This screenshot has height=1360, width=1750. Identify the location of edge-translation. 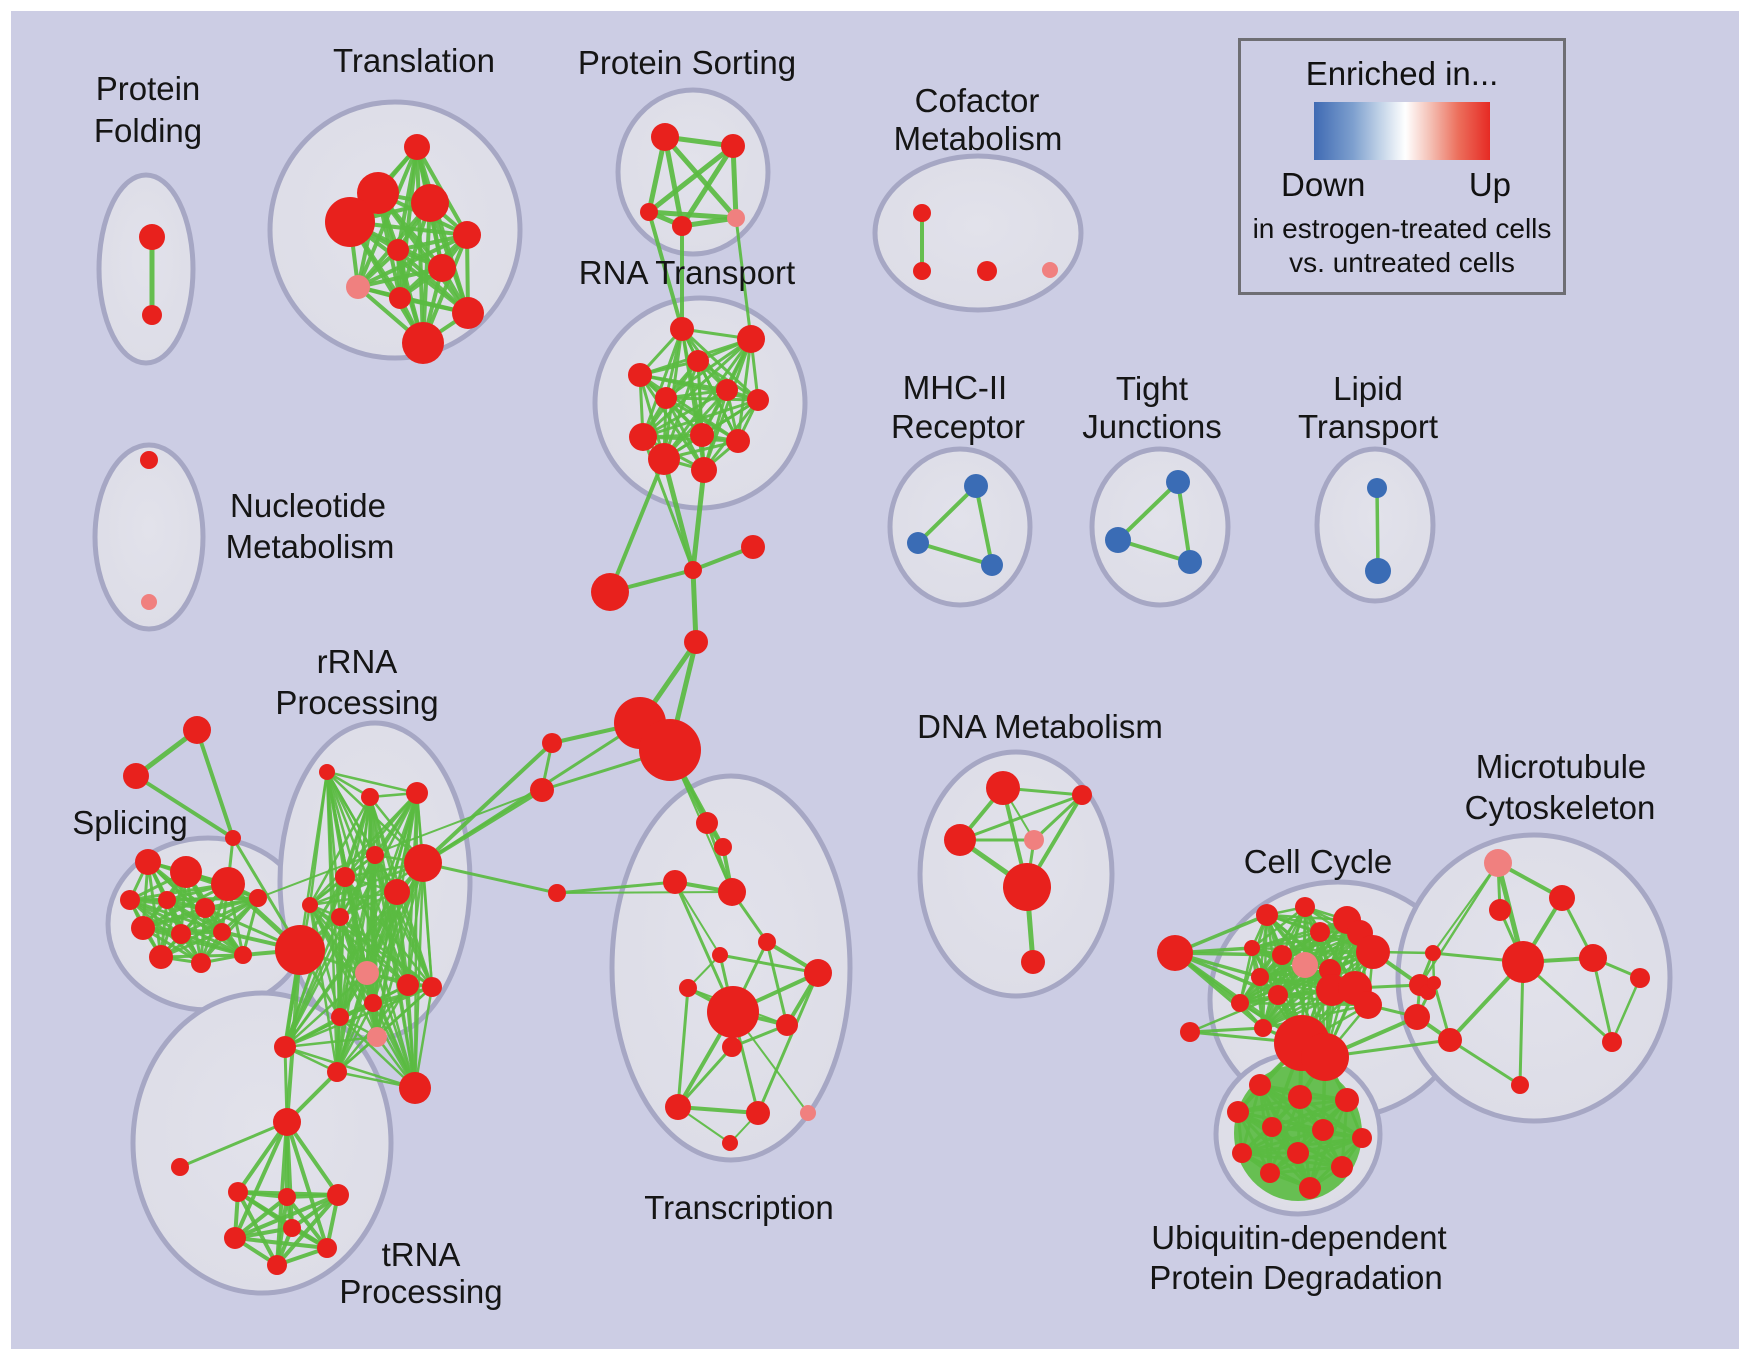
(400, 277).